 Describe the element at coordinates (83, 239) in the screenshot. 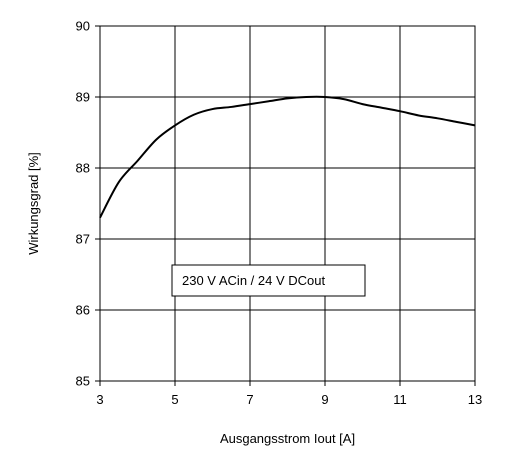

I see `y-tick-label: 87` at that location.